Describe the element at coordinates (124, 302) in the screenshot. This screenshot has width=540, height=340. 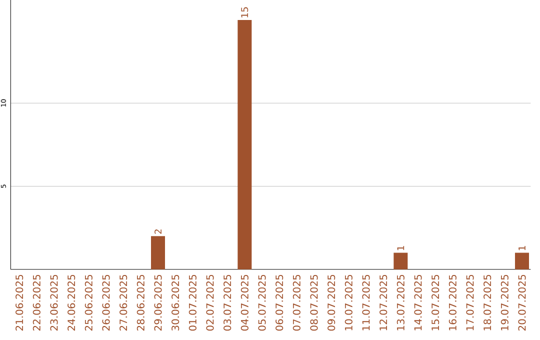
I see `x-tick-label: 27.06.2025` at that location.